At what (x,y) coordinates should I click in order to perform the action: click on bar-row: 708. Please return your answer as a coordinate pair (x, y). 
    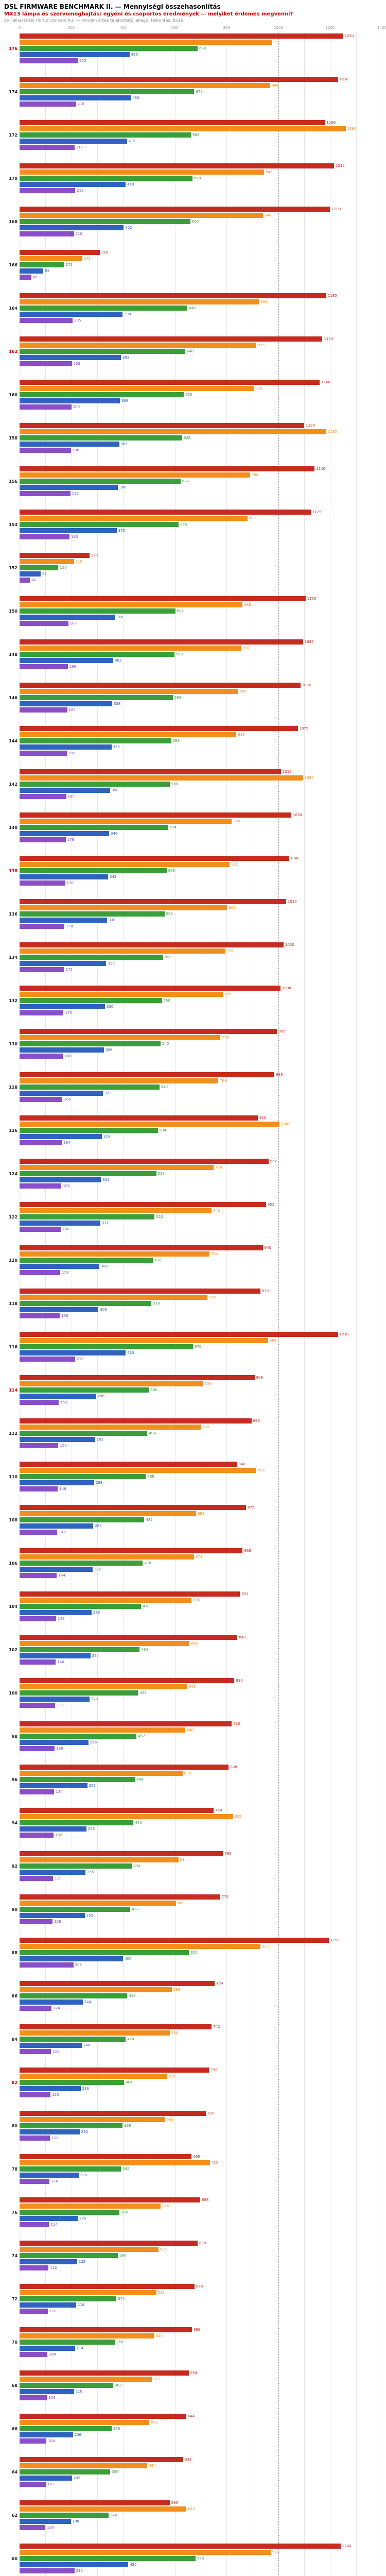
    Looking at the image, I should click on (201, 1384).